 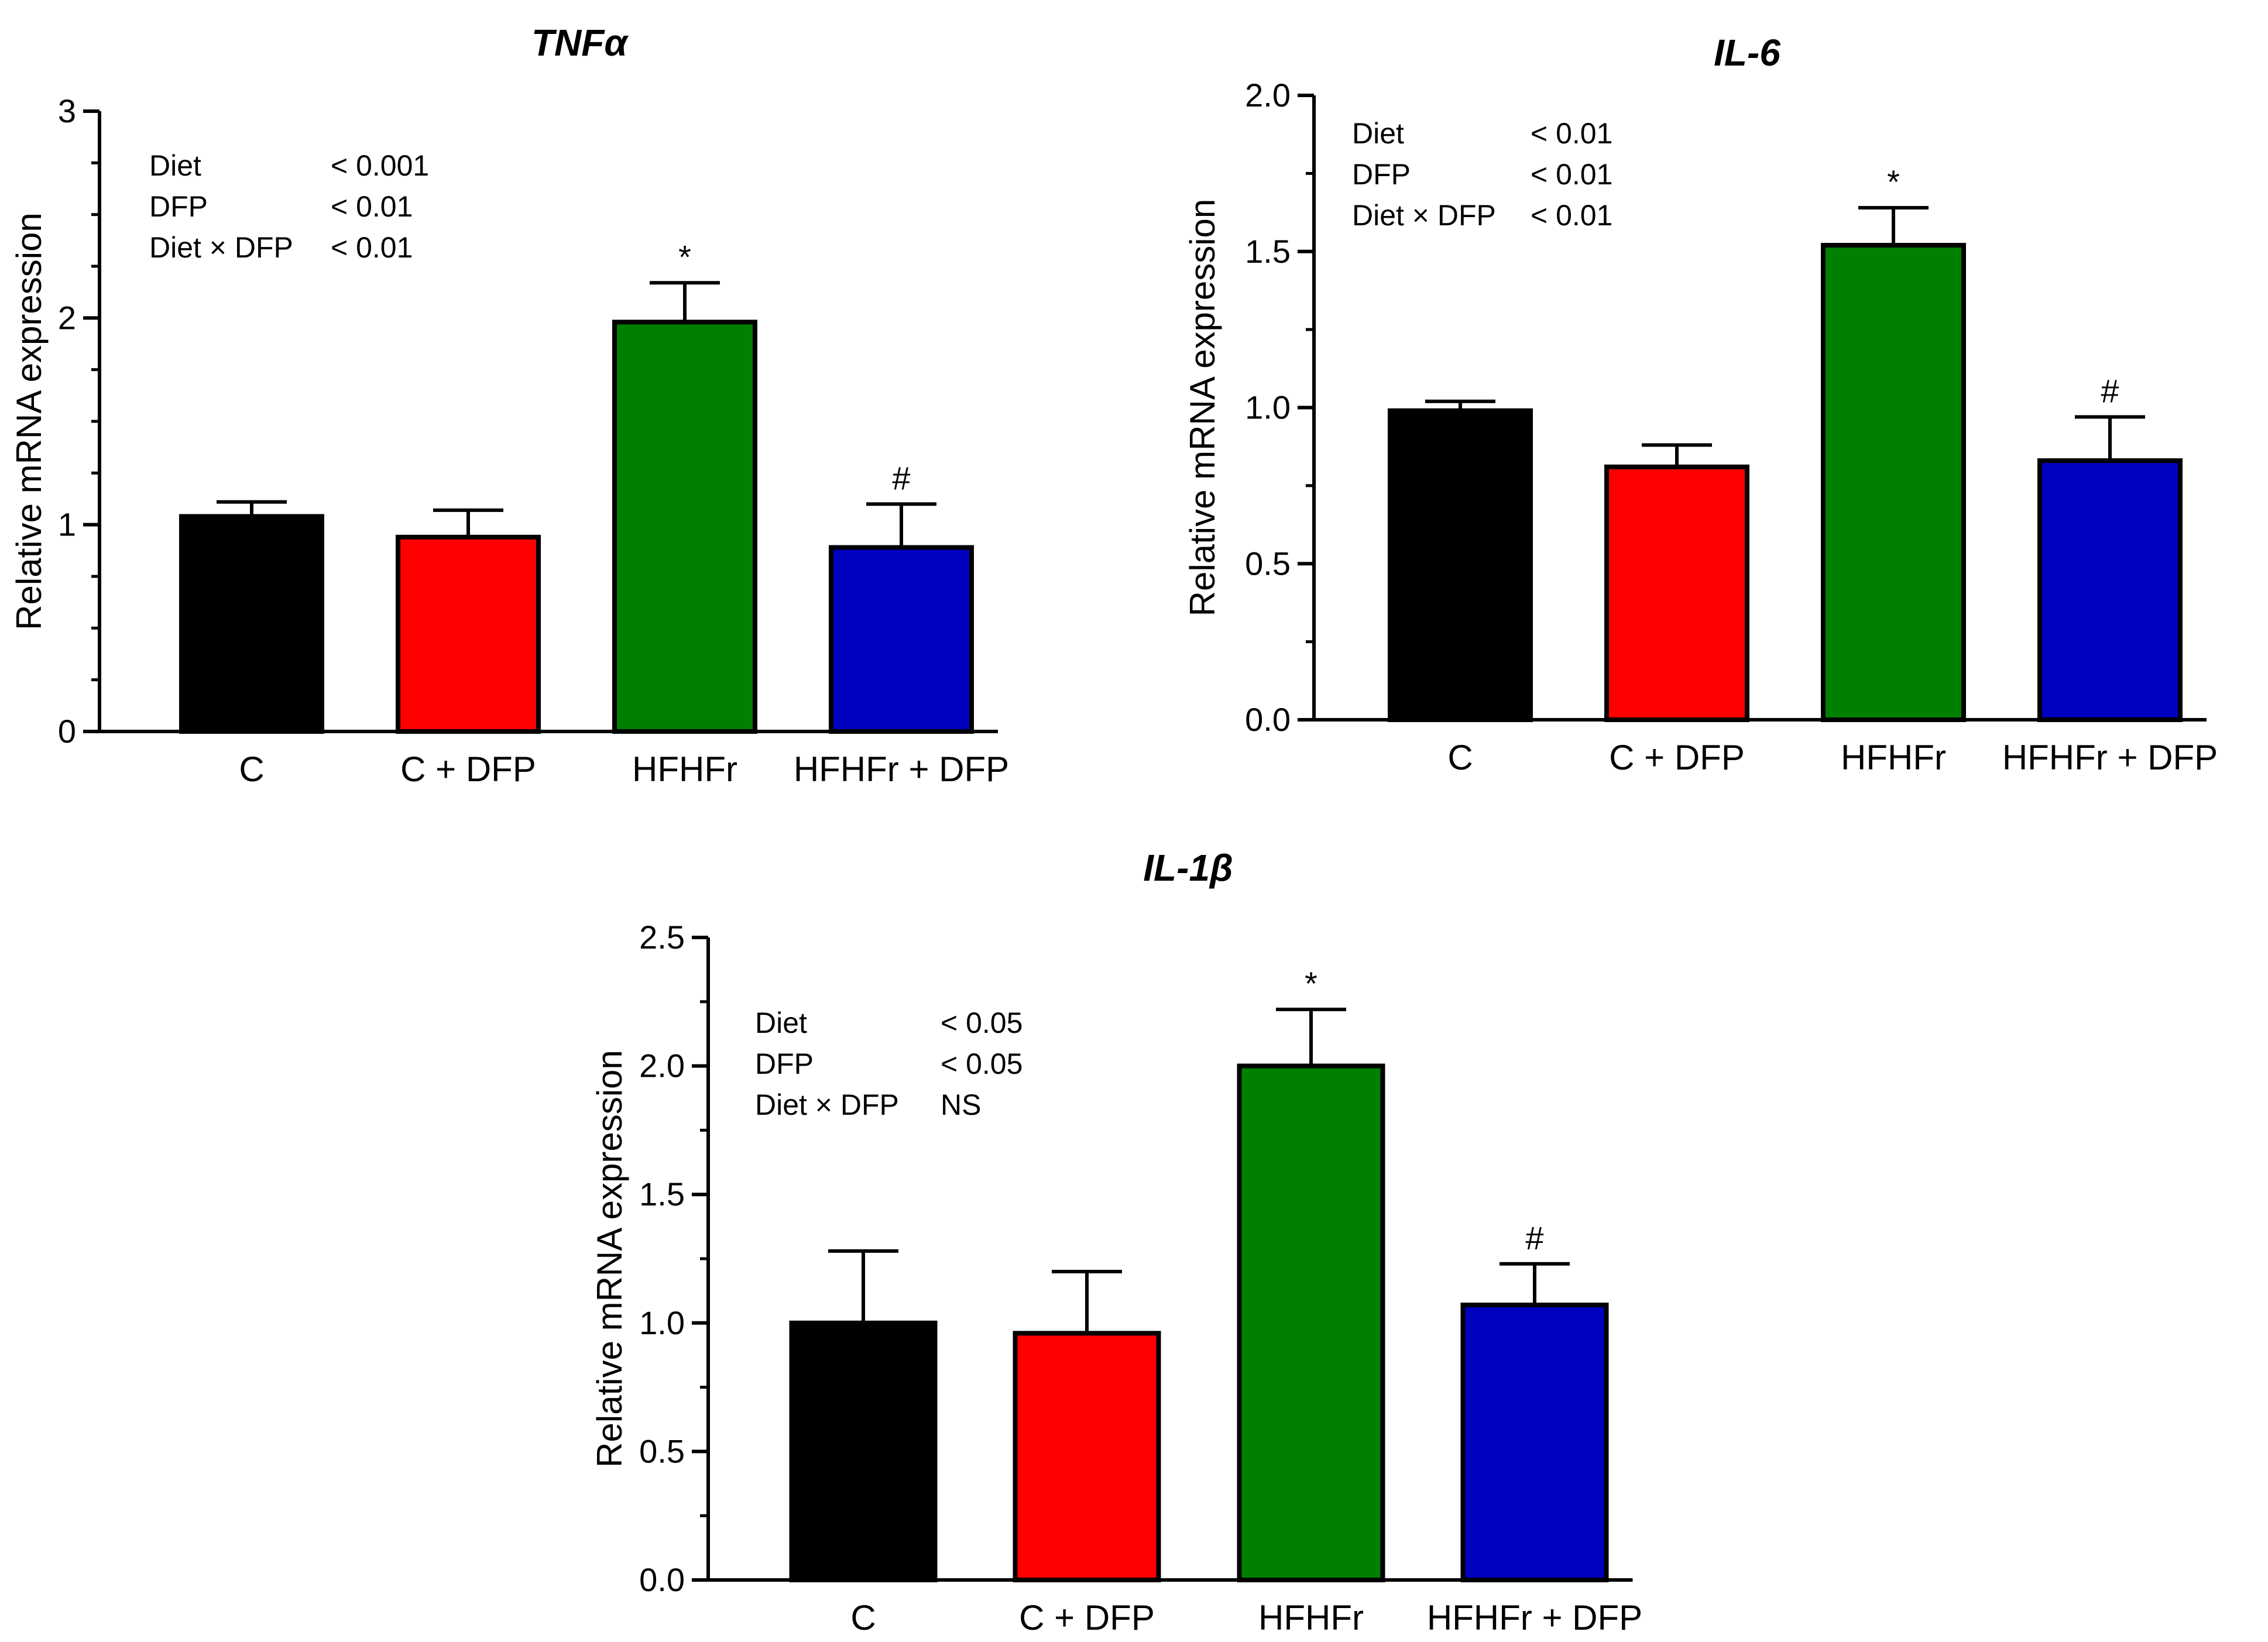 What do you see at coordinates (380, 166) in the screenshot?
I see `stat-value: < 0.001` at bounding box center [380, 166].